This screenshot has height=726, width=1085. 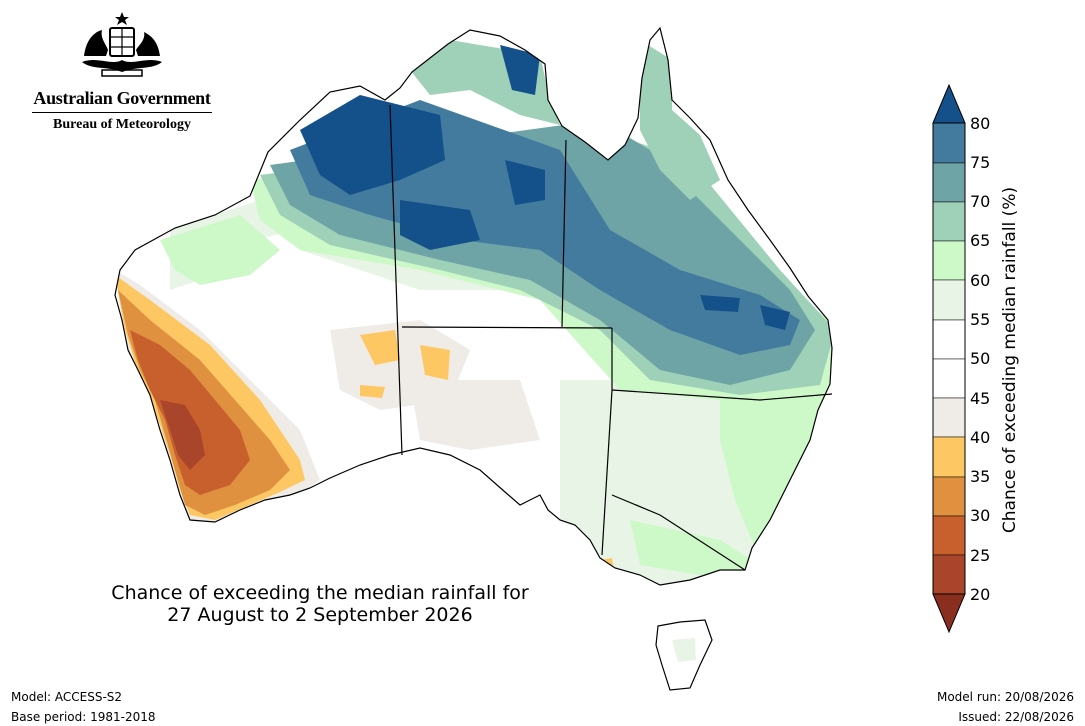 I want to click on colorbar-top-arrow, so click(x=949, y=103).